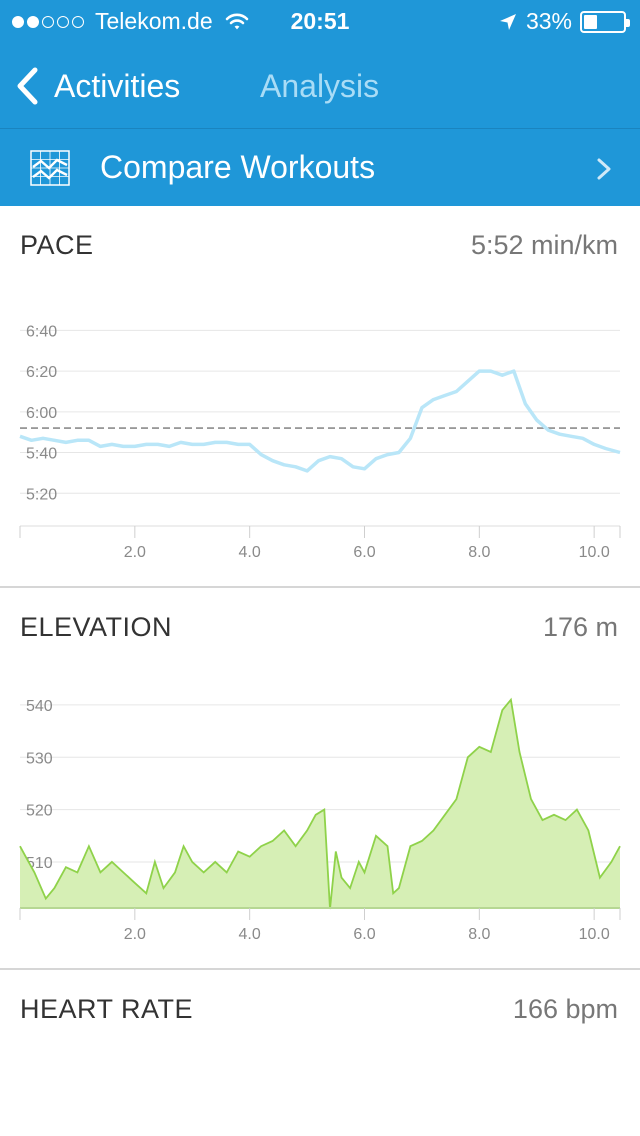 Image resolution: width=640 pixels, height=1136 pixels. What do you see at coordinates (50, 167) in the screenshot?
I see `compare-chart-icon` at bounding box center [50, 167].